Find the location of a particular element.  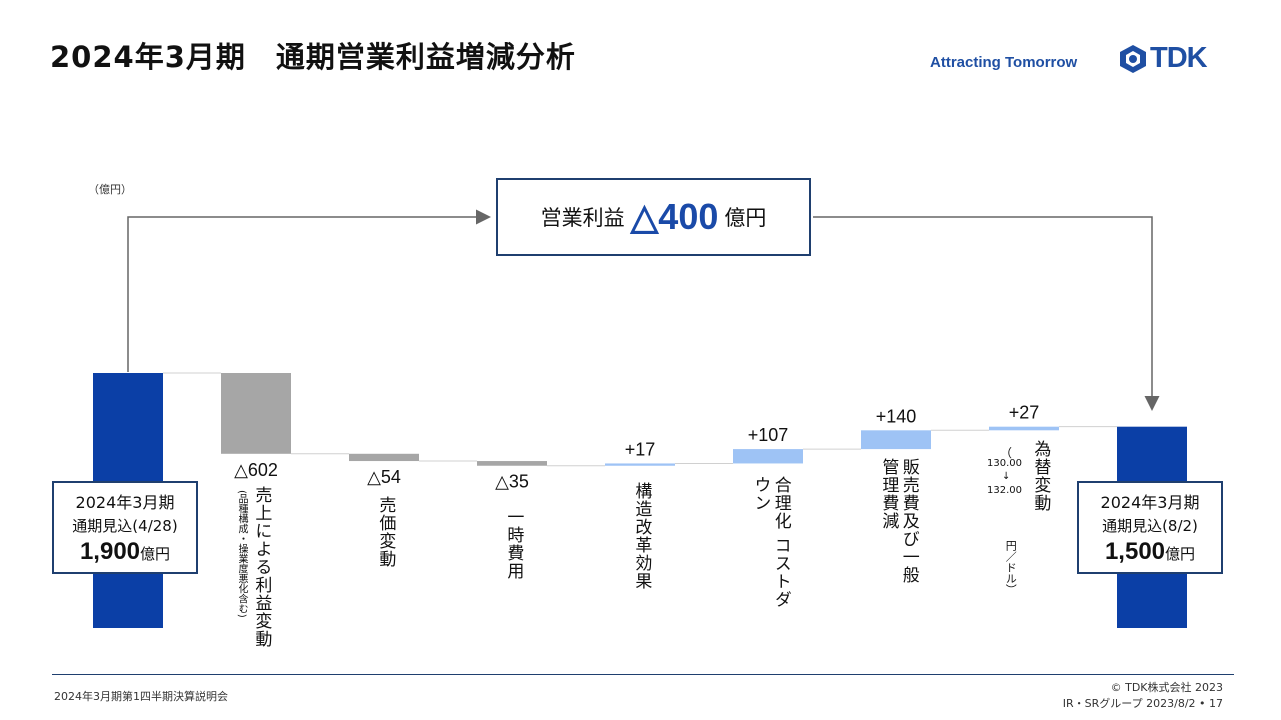

bar-value-label: +107 is located at coordinates (768, 435).